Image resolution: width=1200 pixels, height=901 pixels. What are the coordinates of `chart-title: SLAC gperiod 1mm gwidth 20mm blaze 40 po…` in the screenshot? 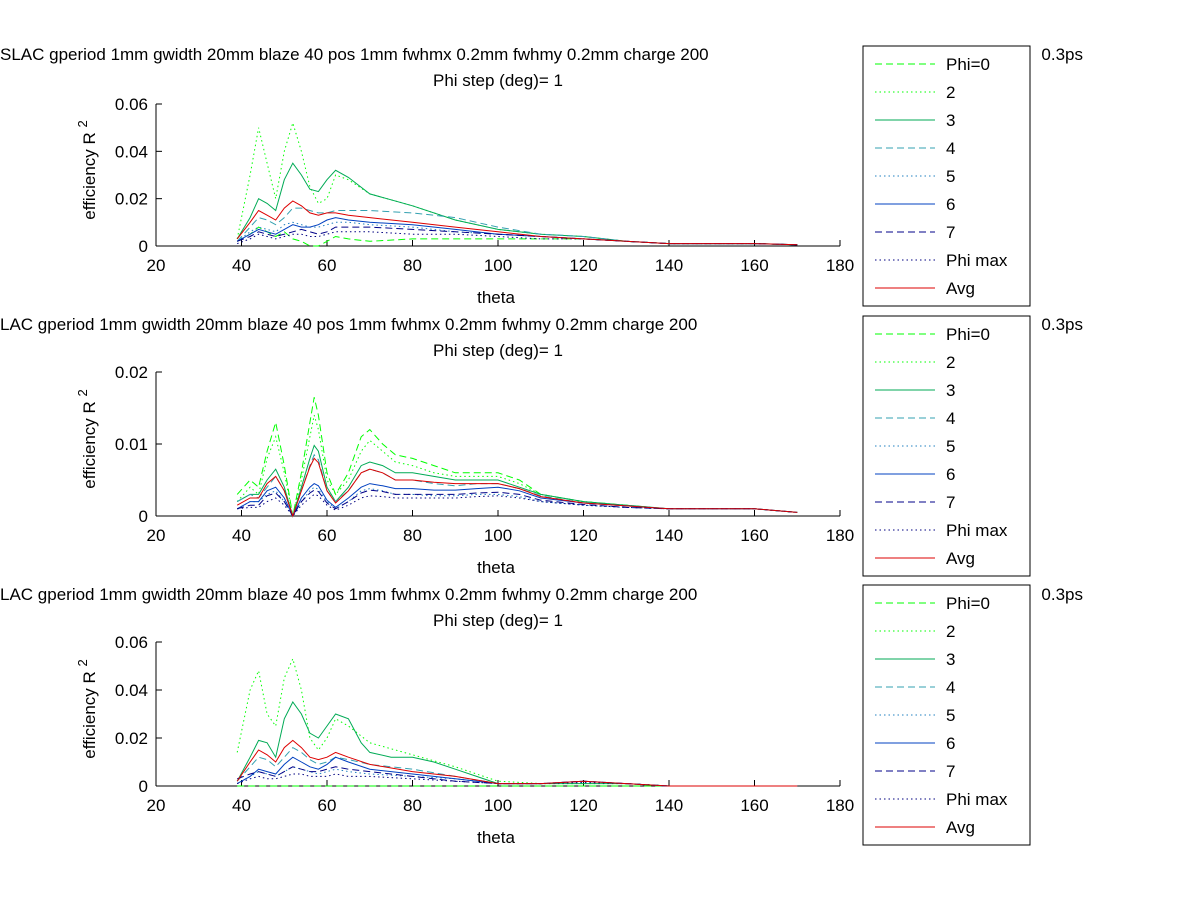 It's located at (354, 54).